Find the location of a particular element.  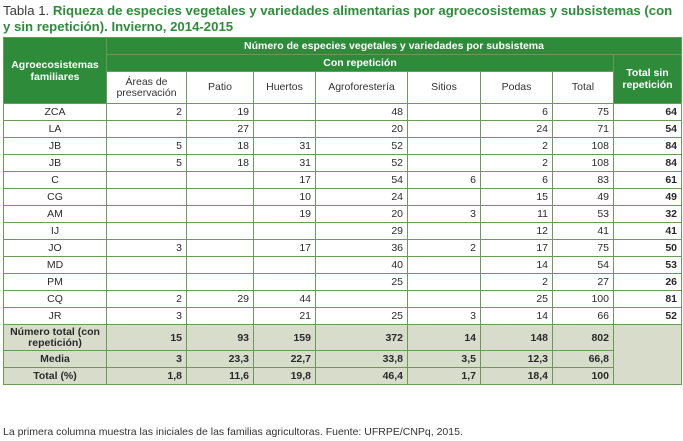

column-header: Sitios is located at coordinates (444, 87).